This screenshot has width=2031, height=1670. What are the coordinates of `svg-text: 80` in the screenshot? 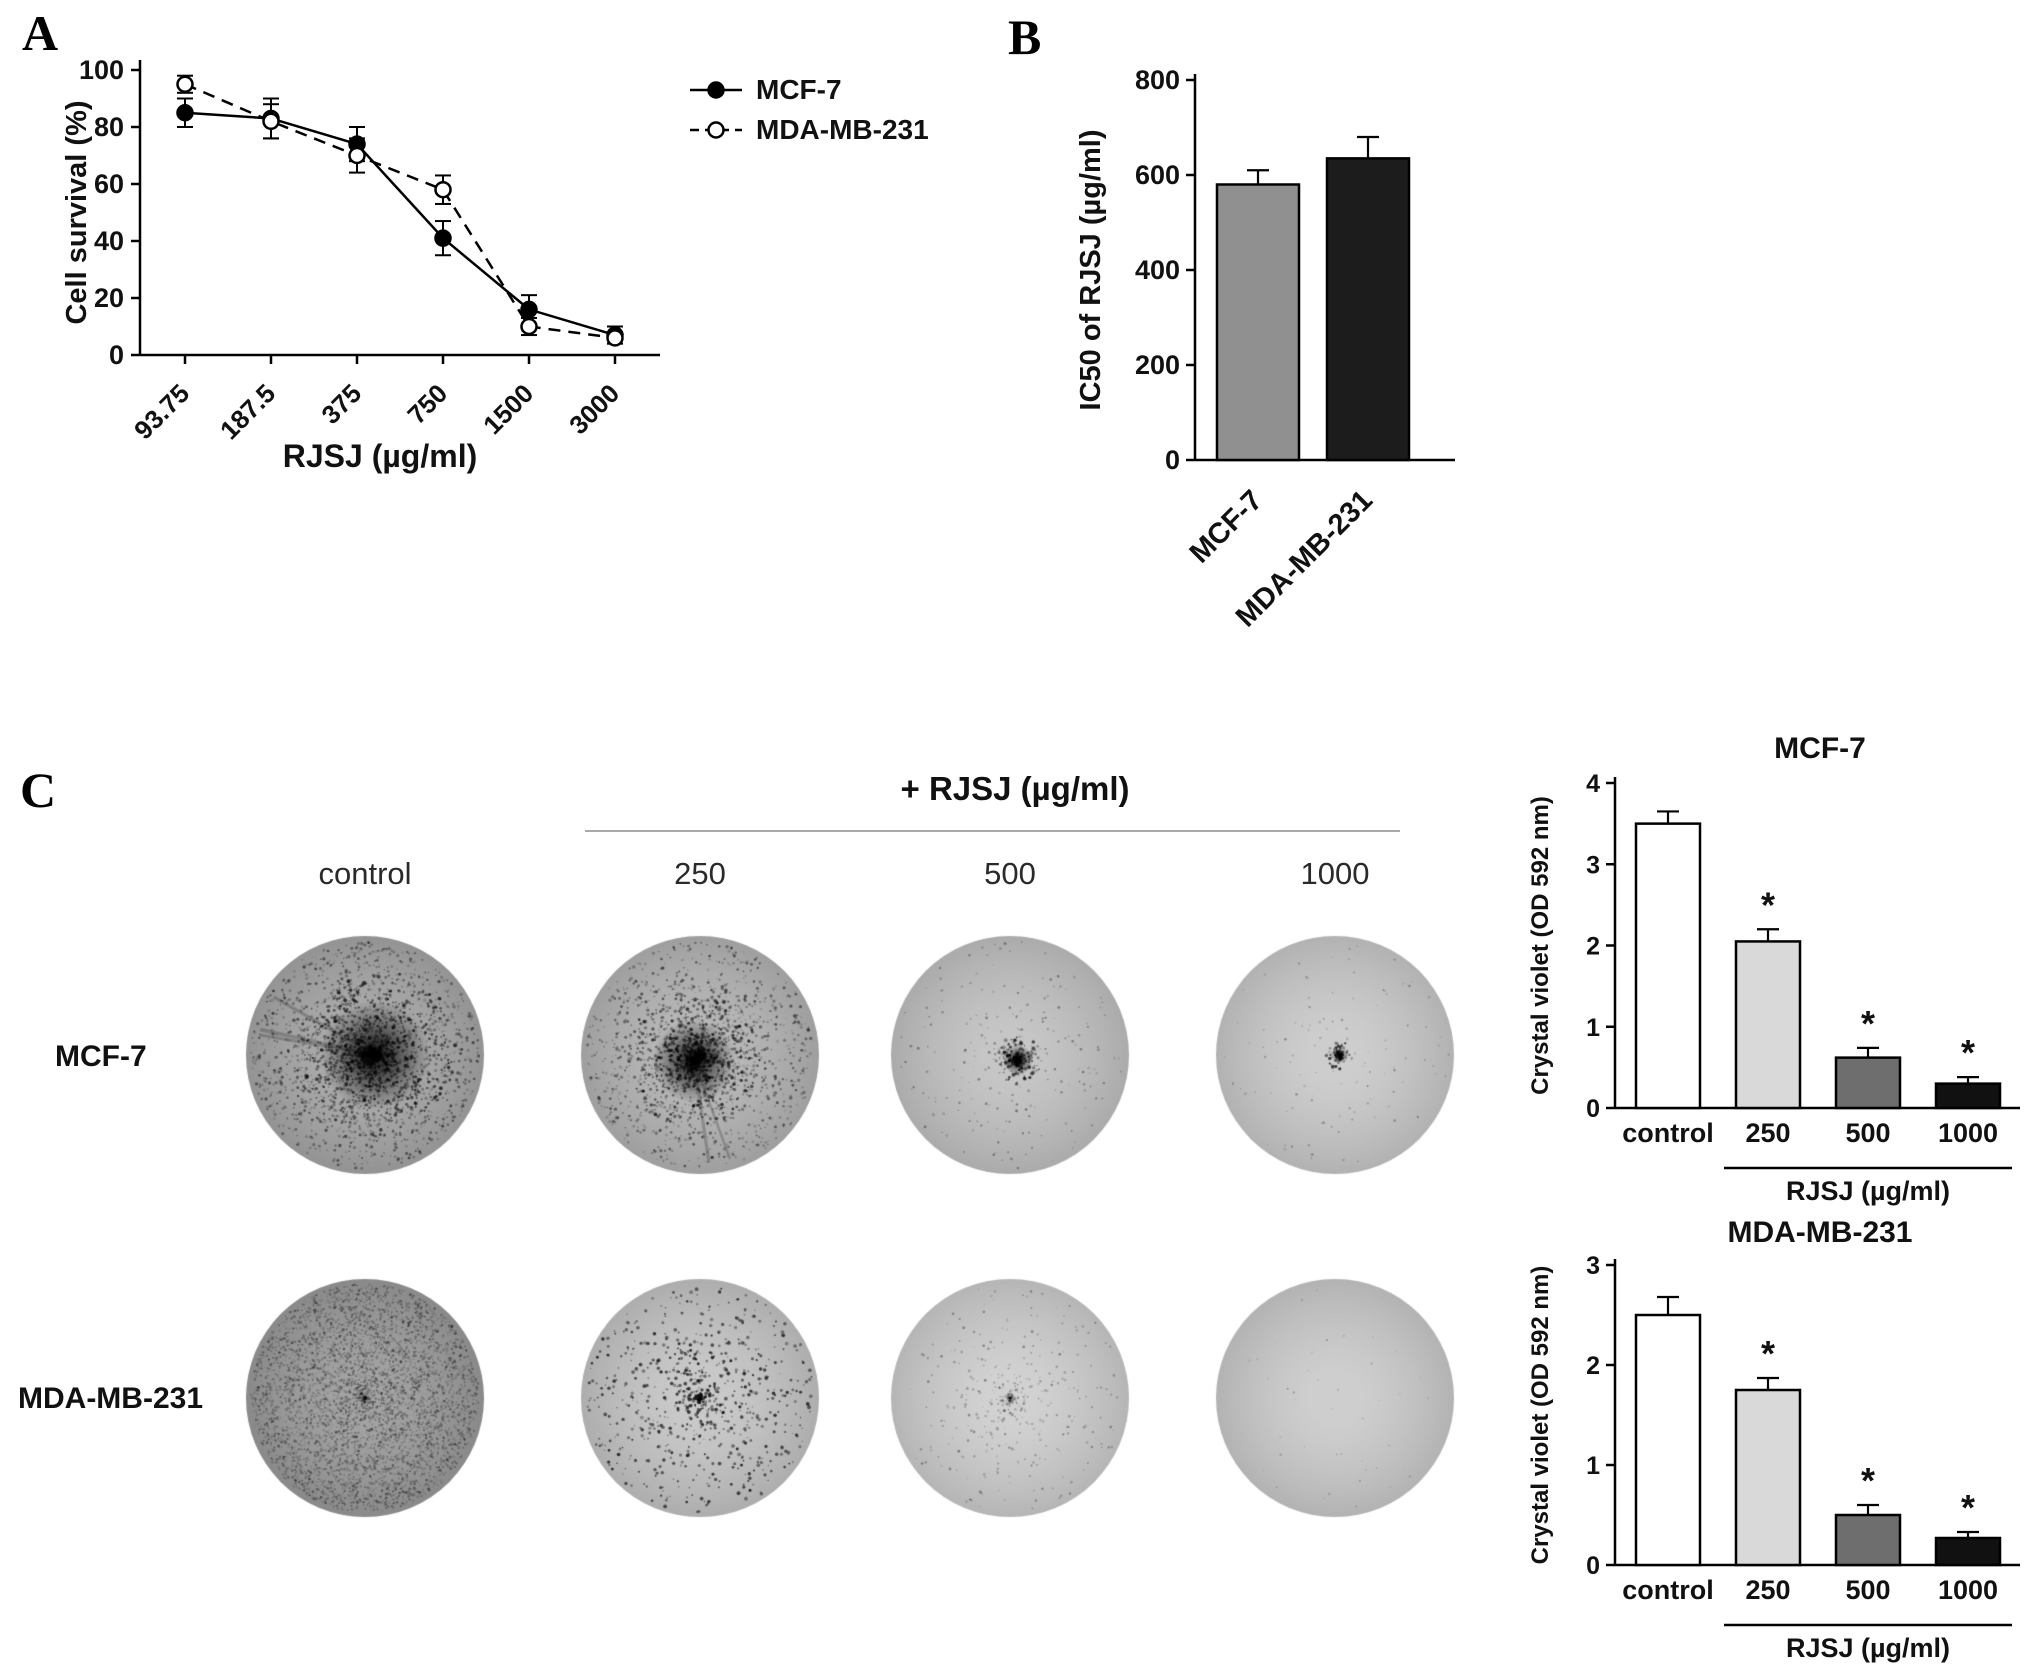 It's located at (109, 127).